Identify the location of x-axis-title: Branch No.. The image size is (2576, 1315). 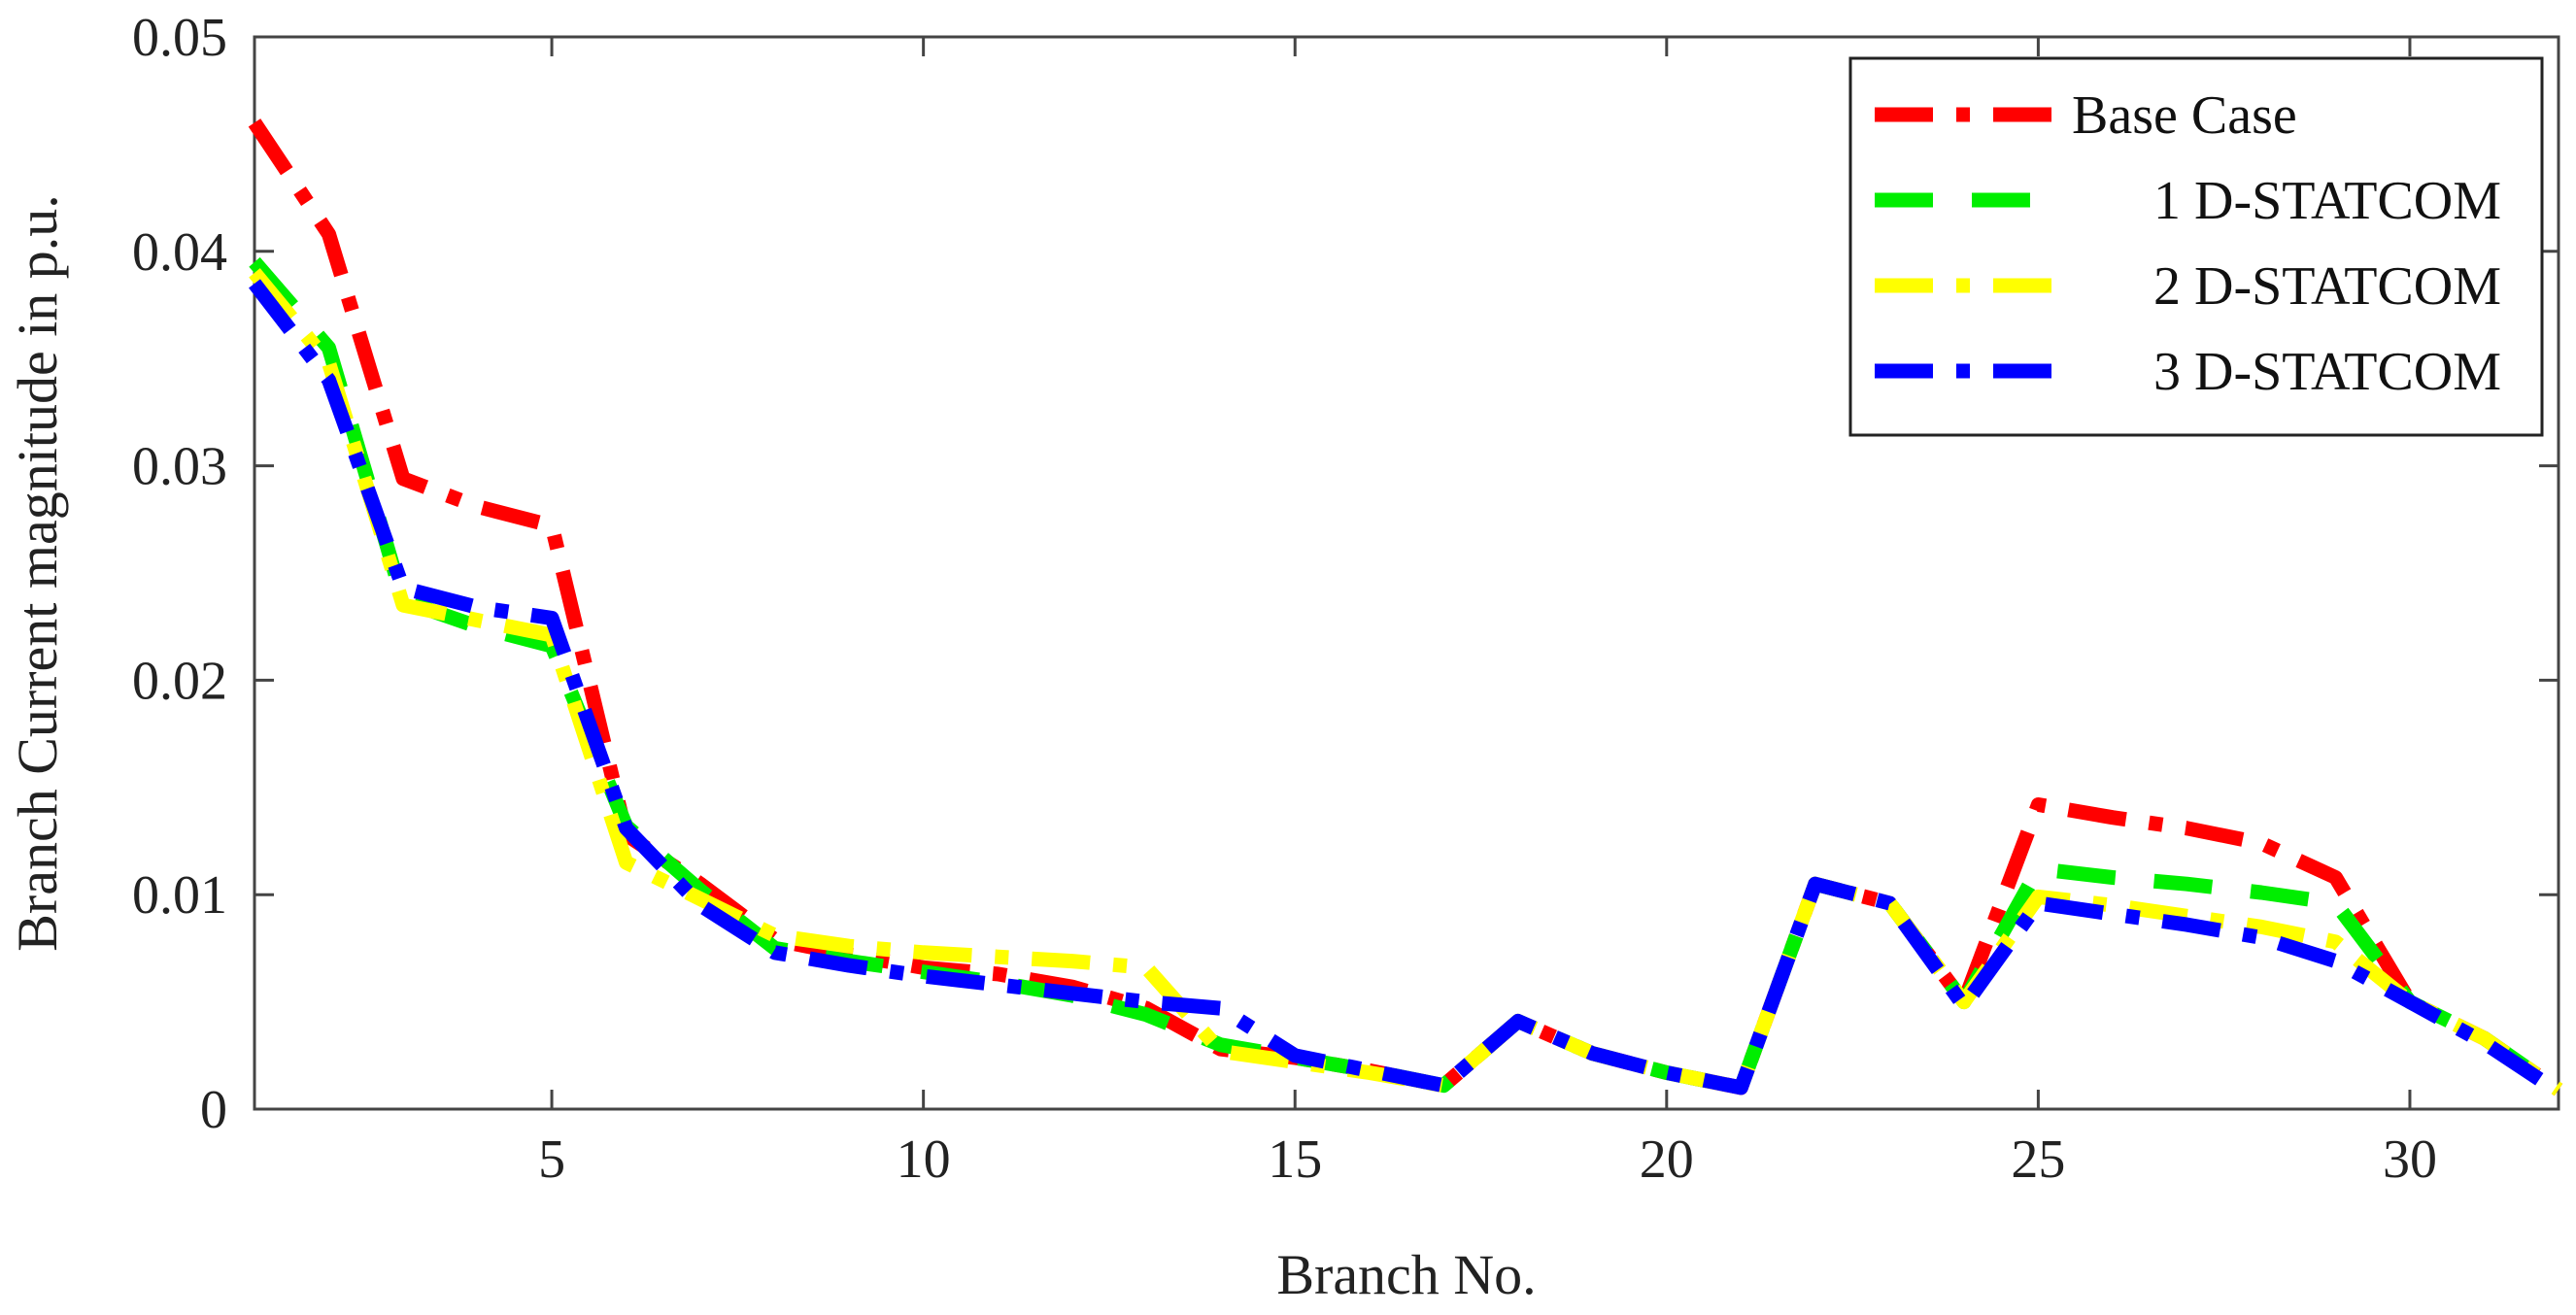
(1406, 1274).